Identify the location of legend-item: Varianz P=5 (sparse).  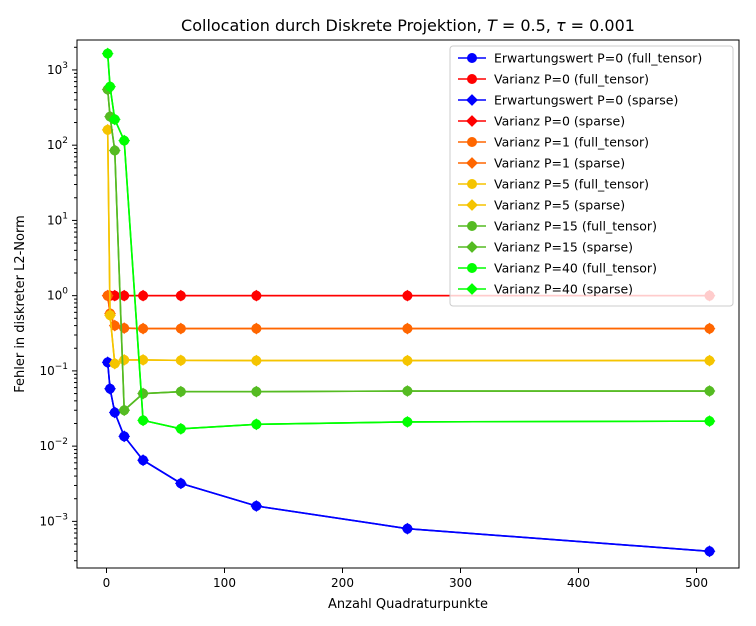
(541, 205).